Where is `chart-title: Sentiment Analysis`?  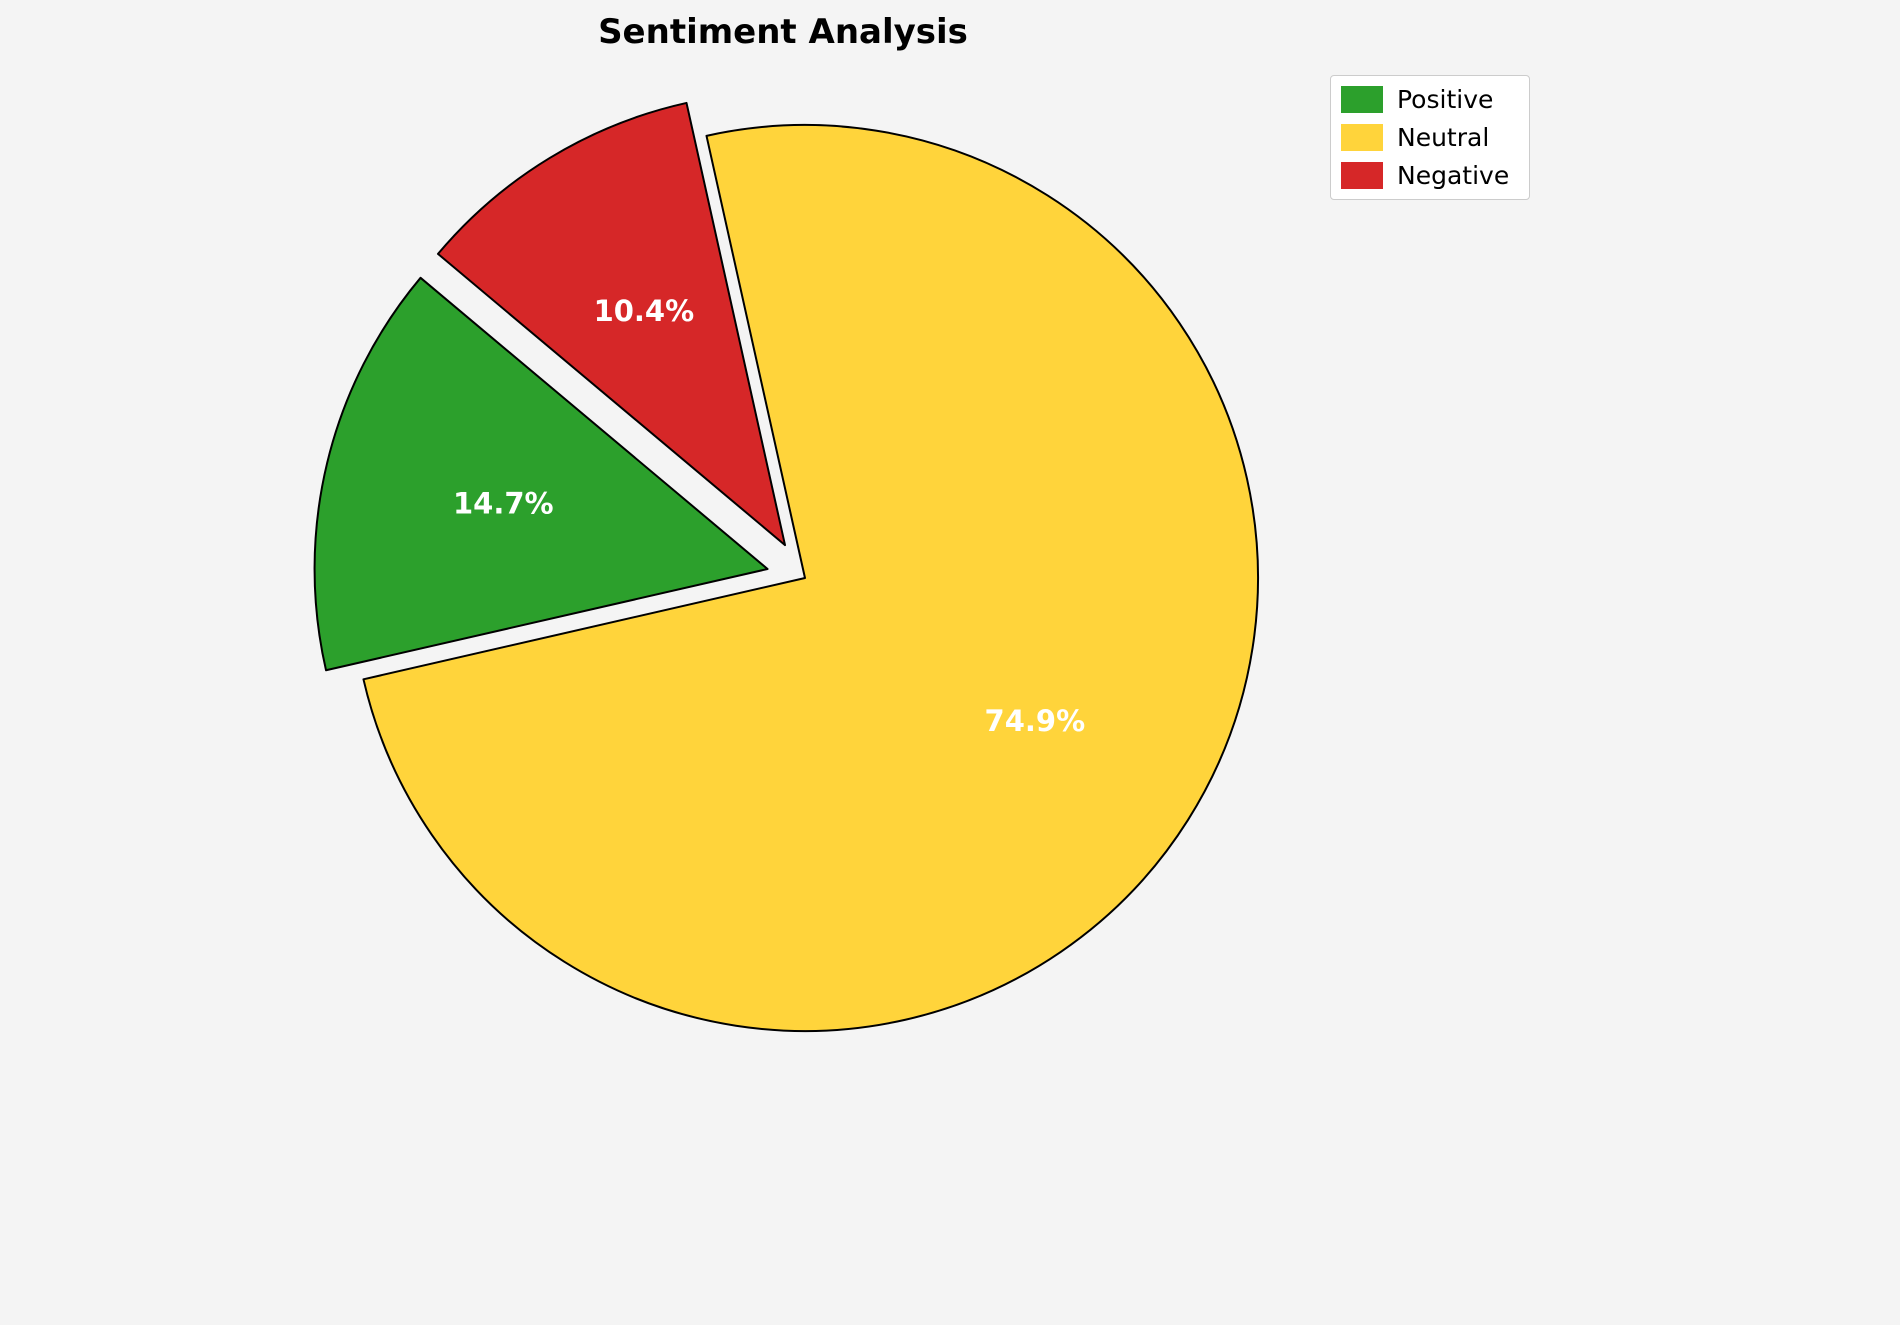 chart-title: Sentiment Analysis is located at coordinates (783, 32).